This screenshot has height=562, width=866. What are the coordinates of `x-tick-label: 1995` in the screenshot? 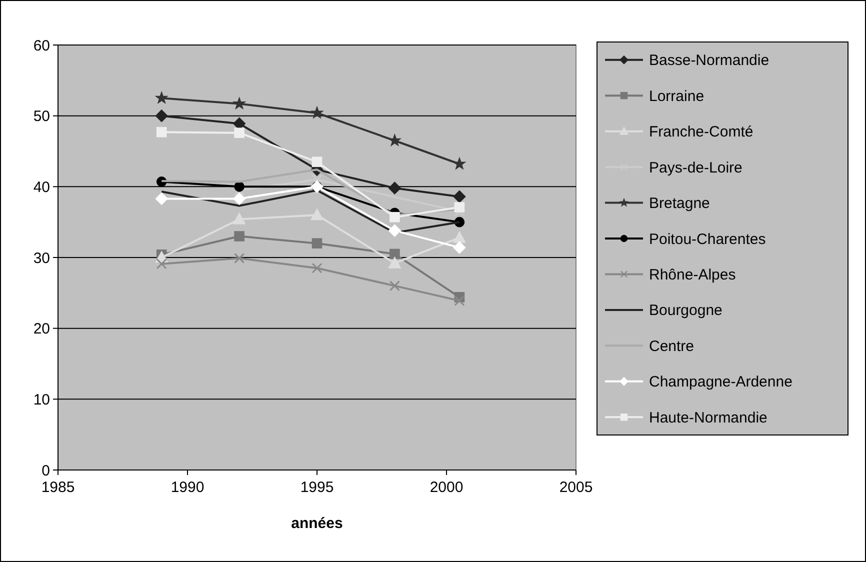 It's located at (317, 487).